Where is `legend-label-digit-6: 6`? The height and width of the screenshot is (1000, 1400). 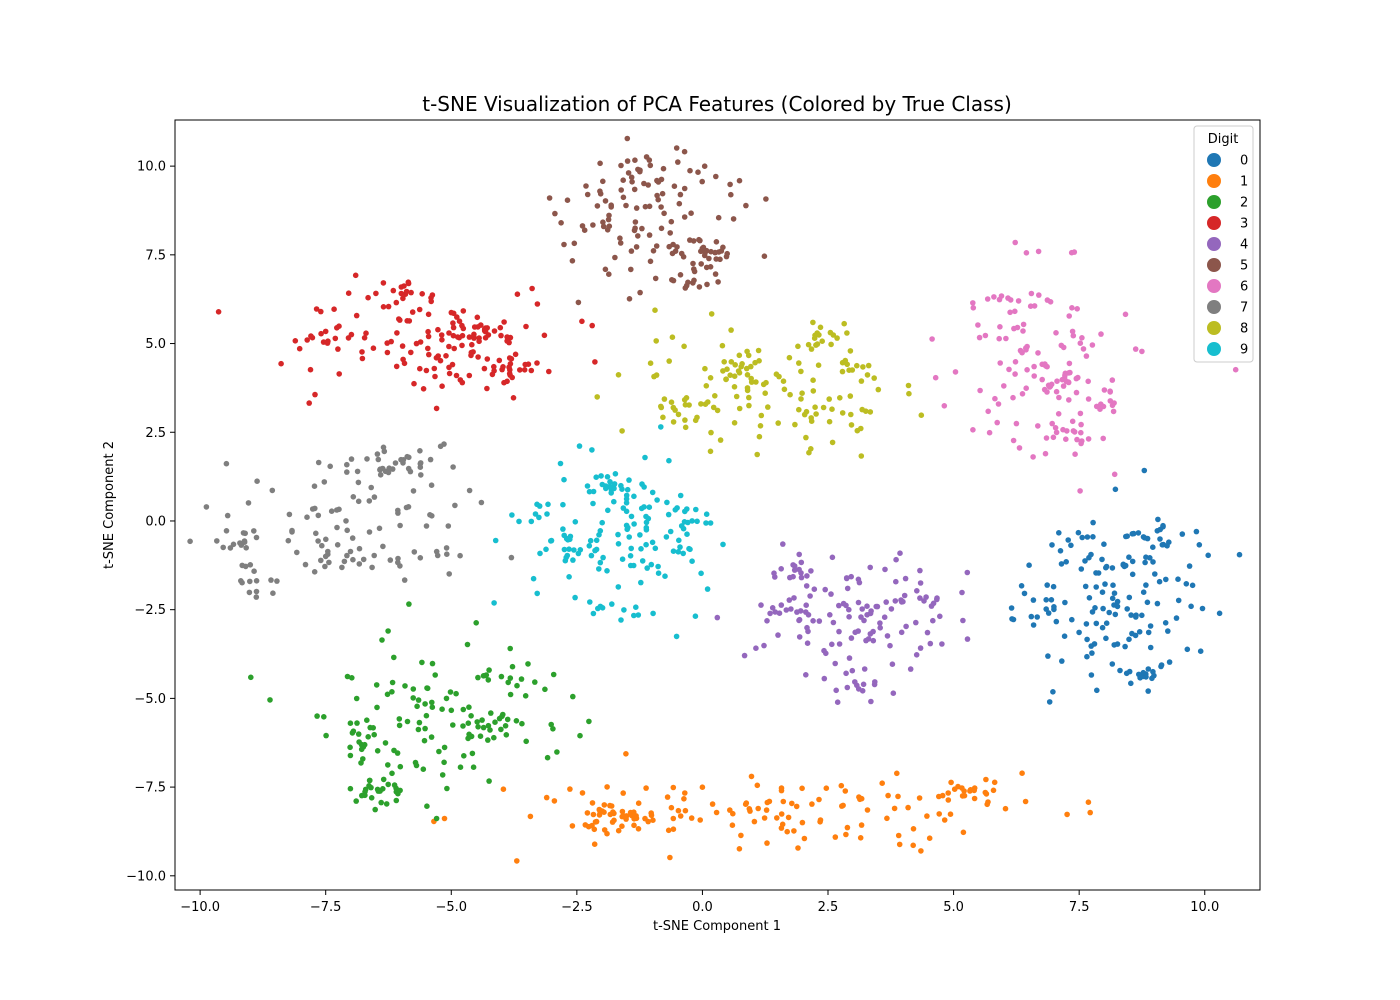
legend-label-digit-6: 6 is located at coordinates (1244, 287).